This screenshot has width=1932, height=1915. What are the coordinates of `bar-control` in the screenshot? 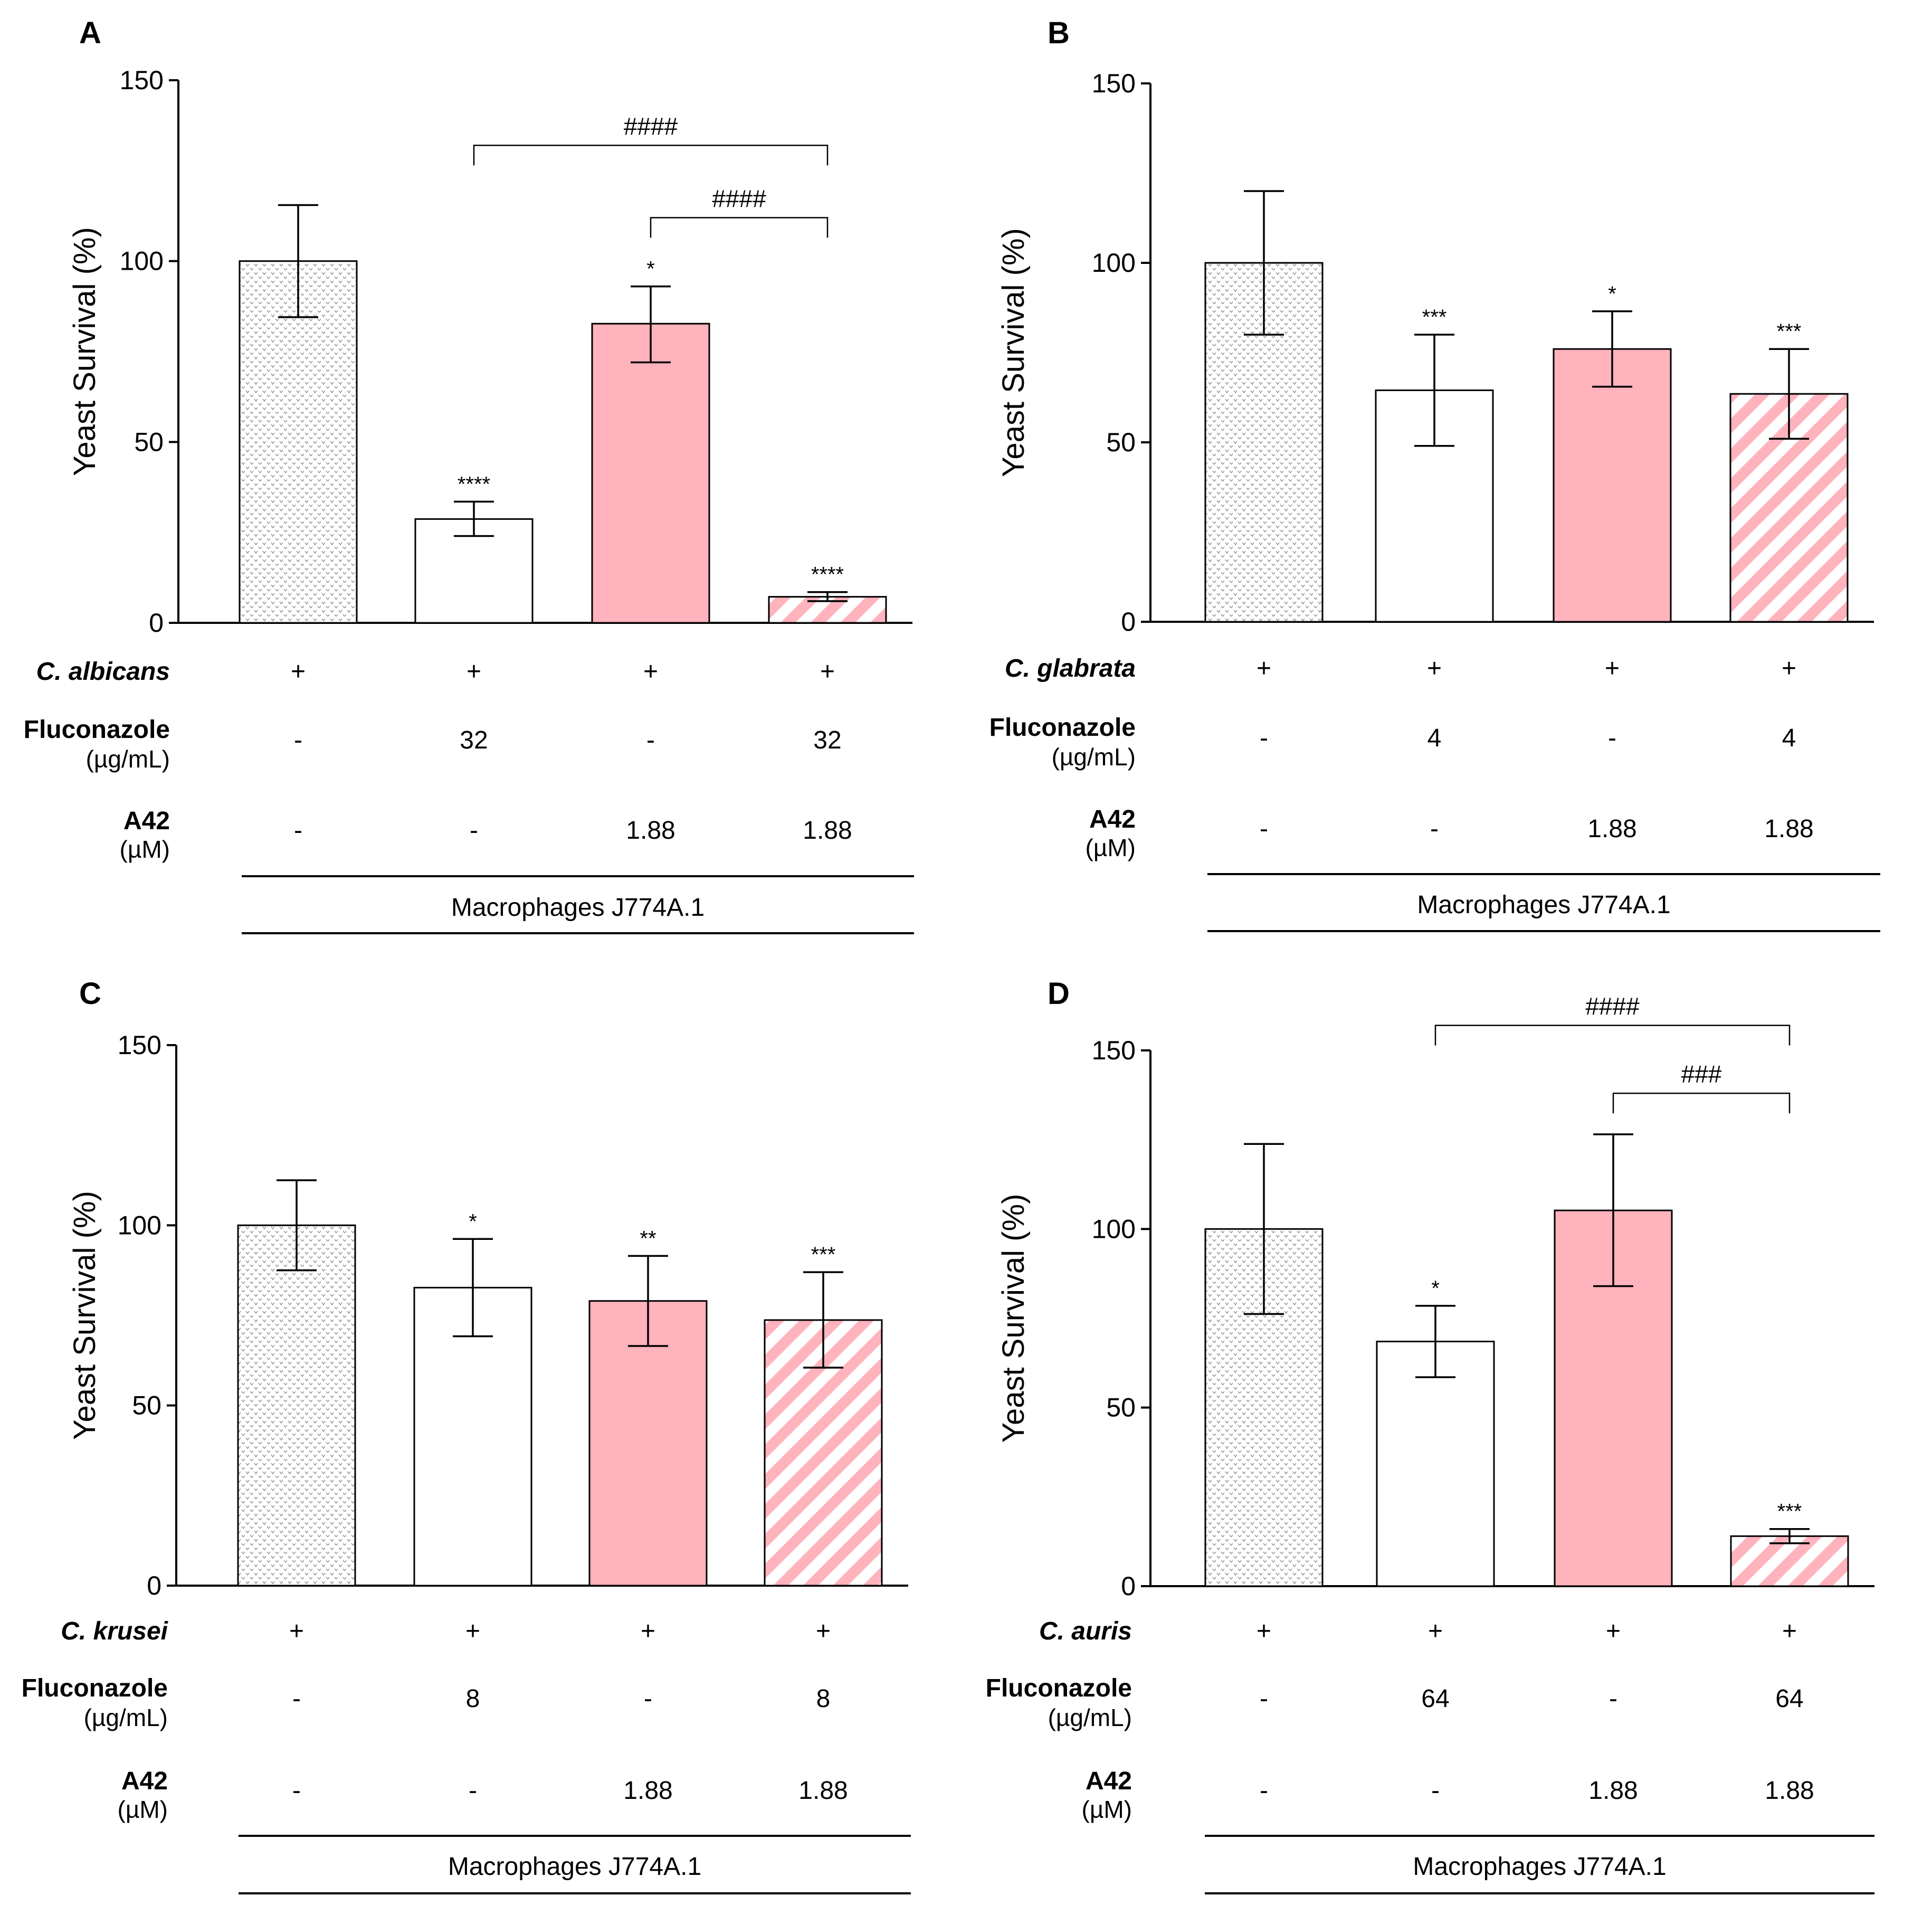 It's located at (296, 1406).